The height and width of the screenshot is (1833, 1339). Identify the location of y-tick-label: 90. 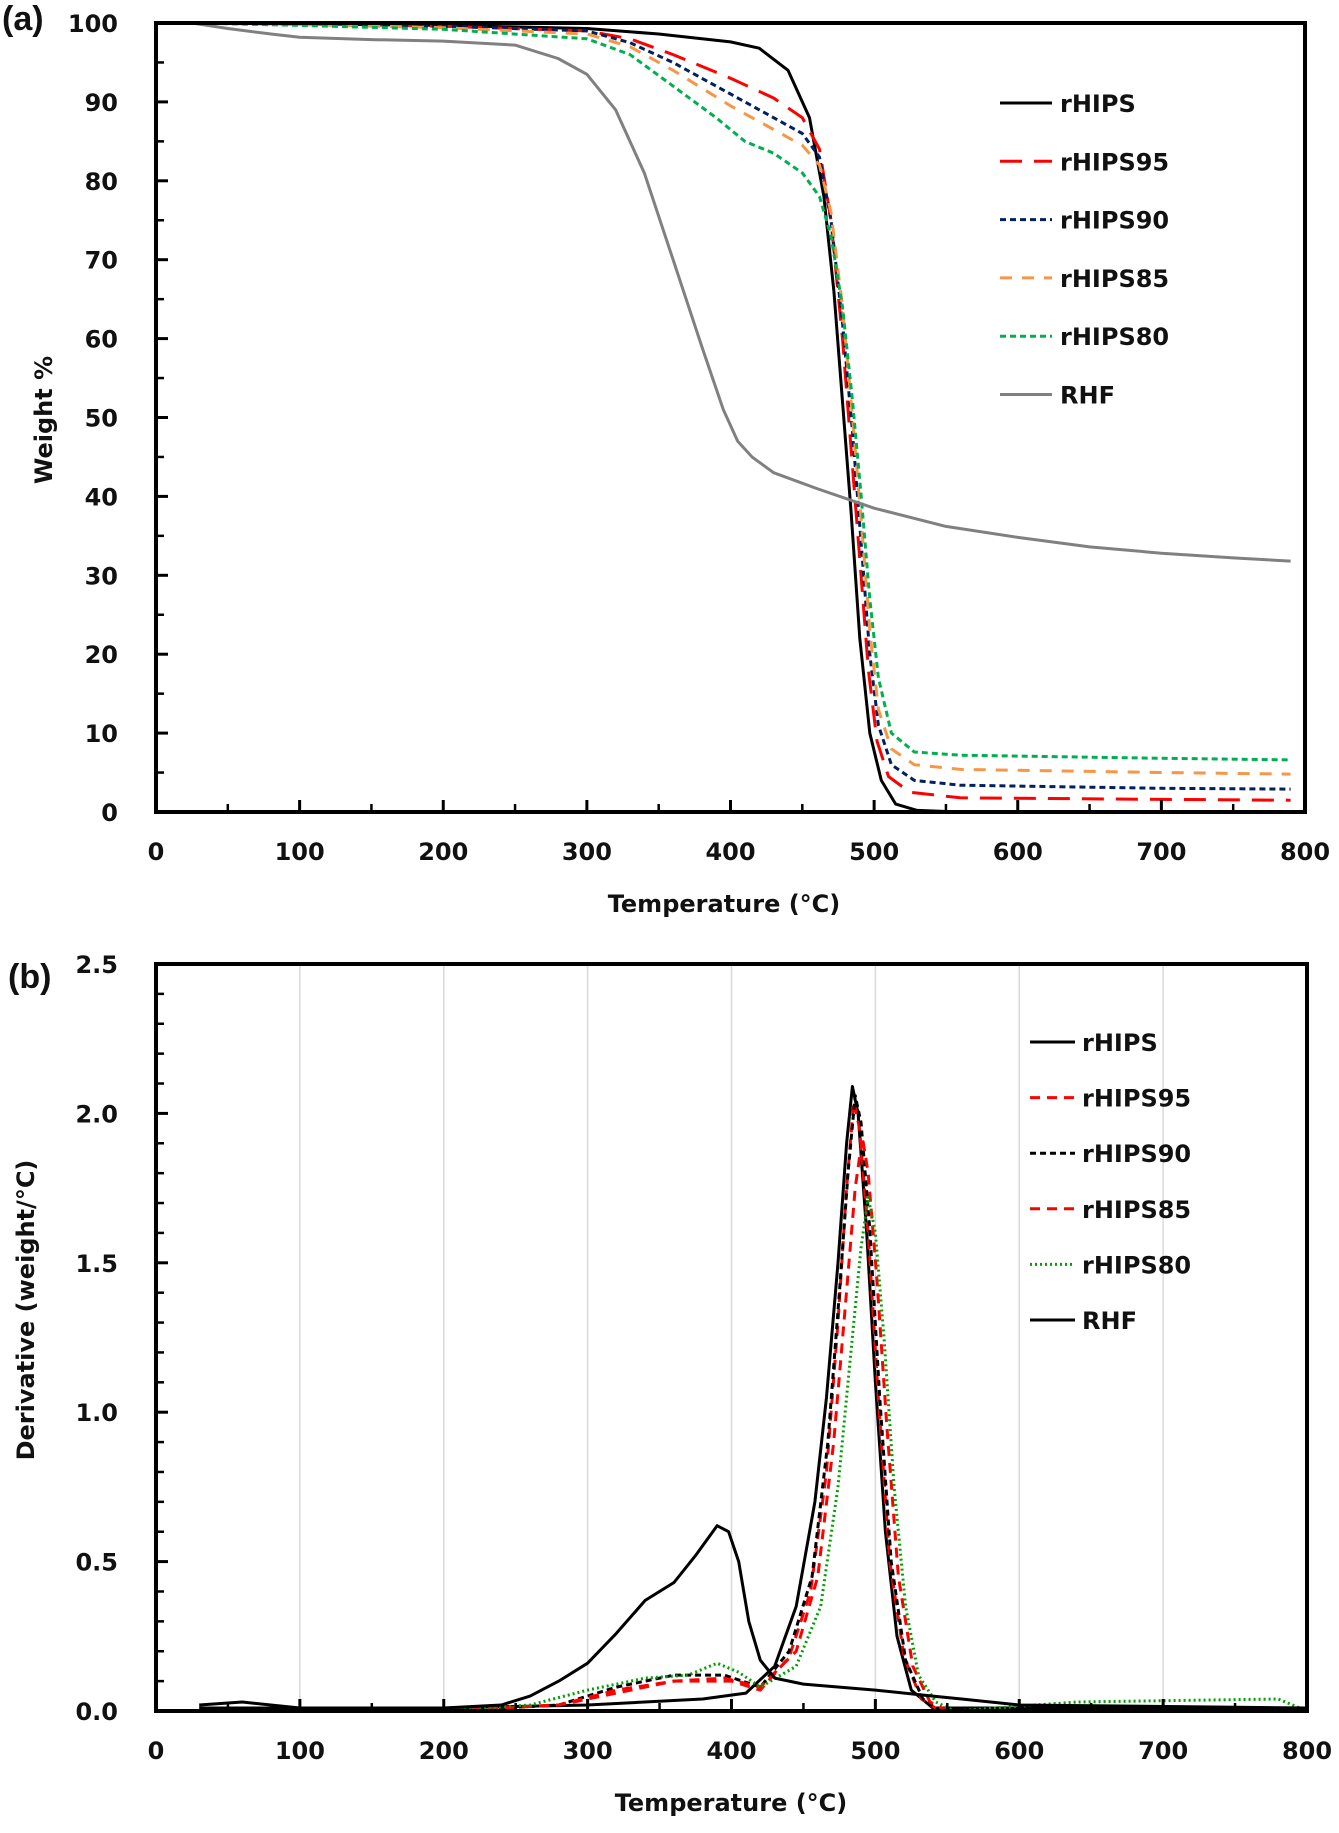
(101, 103).